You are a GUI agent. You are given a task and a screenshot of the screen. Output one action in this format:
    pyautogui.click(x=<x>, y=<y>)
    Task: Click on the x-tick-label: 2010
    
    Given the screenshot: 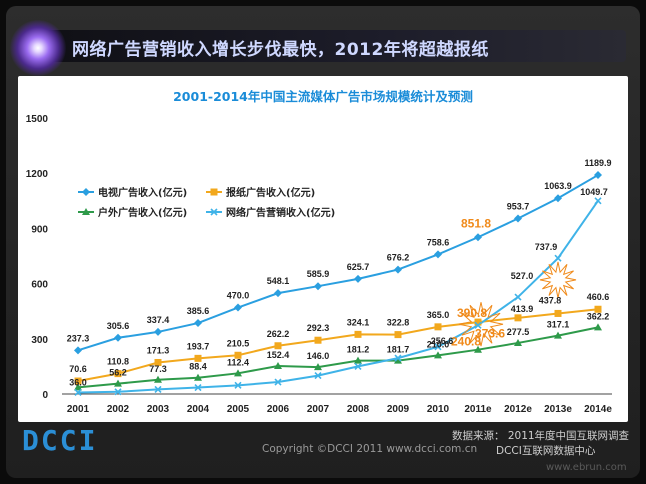 What is the action you would take?
    pyautogui.click(x=438, y=409)
    